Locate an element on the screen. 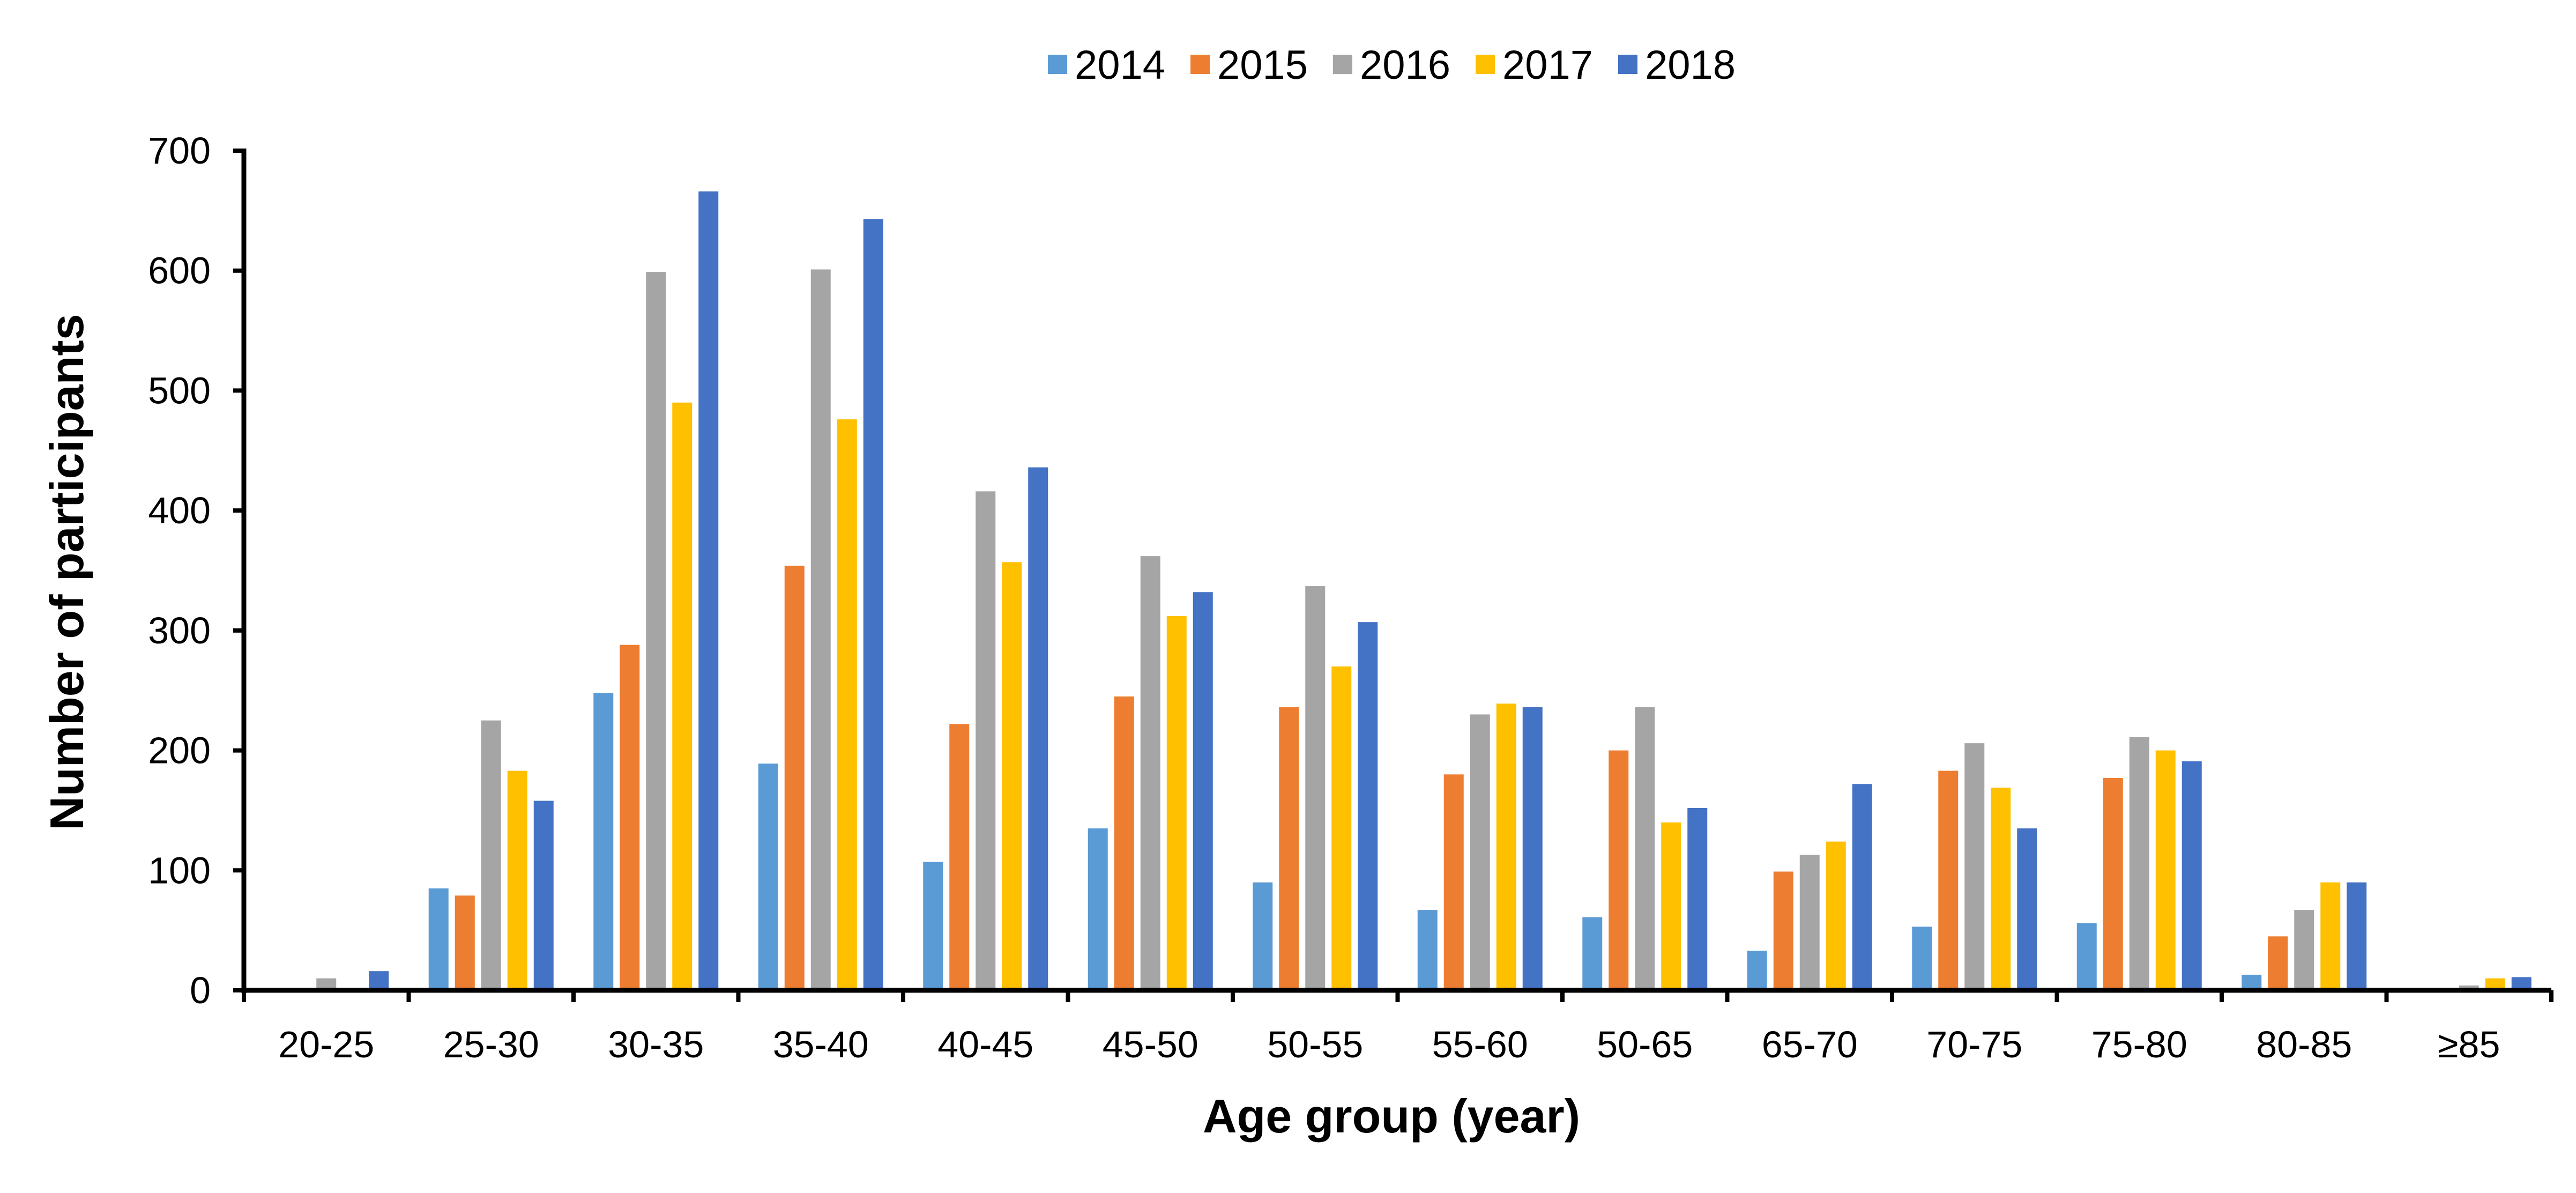 The height and width of the screenshot is (1193, 2576). x-tick-label: 70-75 is located at coordinates (1974, 1044).